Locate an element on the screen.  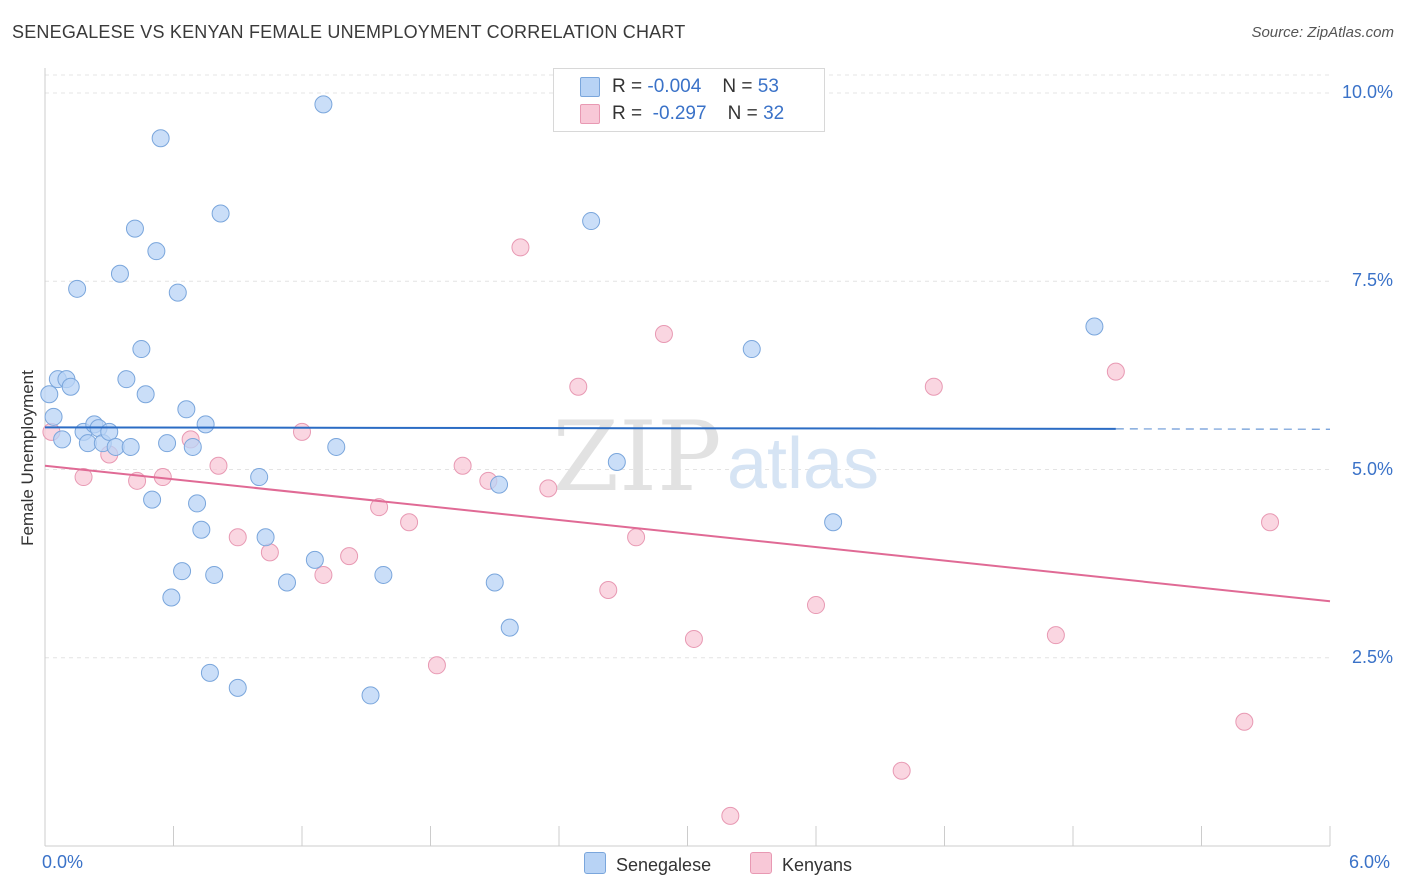
watermark: ZIP atlas is located at coordinates (715, 457).